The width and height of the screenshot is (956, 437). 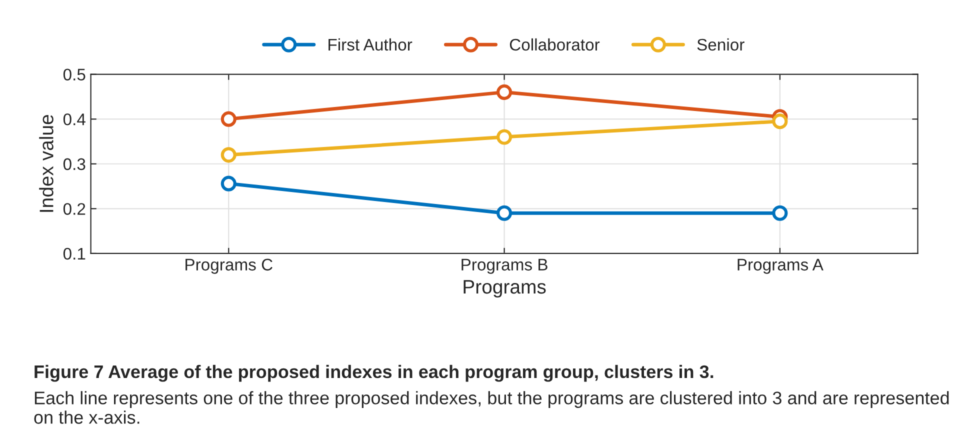 What do you see at coordinates (74, 74) in the screenshot?
I see `y-tick-label: 0.5` at bounding box center [74, 74].